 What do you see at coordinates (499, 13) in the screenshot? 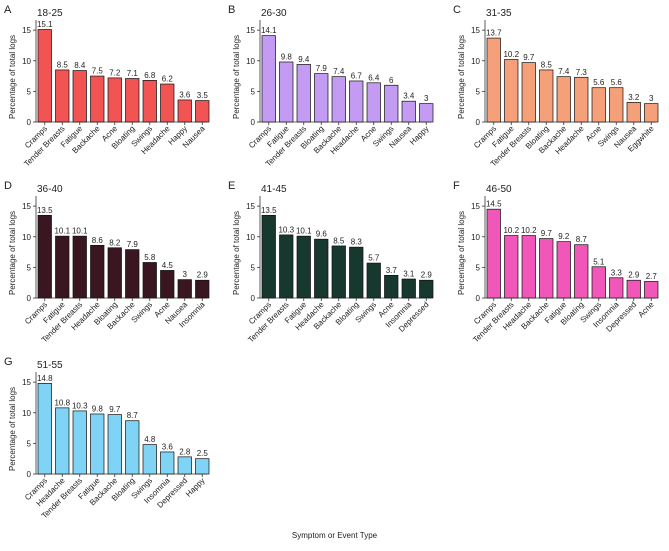
I see `panel-title: 31-35` at bounding box center [499, 13].